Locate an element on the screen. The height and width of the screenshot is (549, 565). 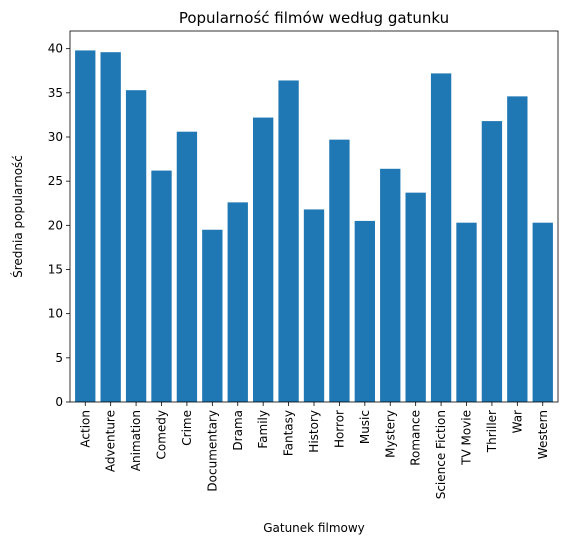
y-tick-label: 35 is located at coordinates (55, 93).